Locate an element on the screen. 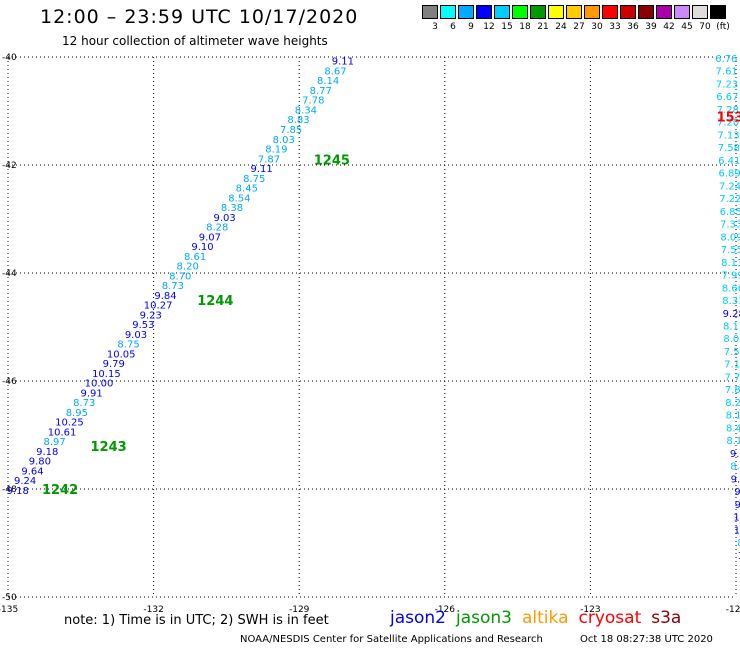 The height and width of the screenshot is (650, 740). legend-jason3: jason3 is located at coordinates (484, 618).